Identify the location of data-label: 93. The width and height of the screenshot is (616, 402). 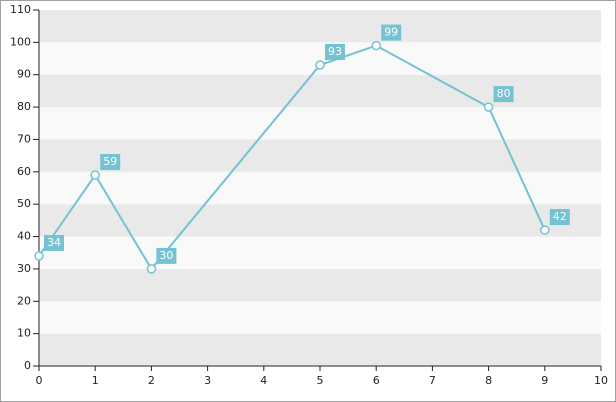
(335, 52).